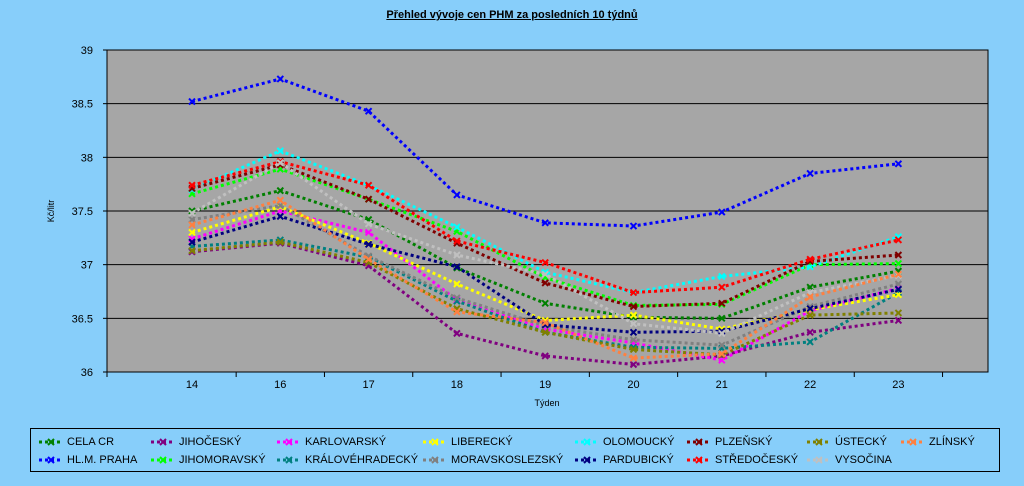 This screenshot has width=1024, height=486. I want to click on legend-item: CELA CR, so click(76, 442).